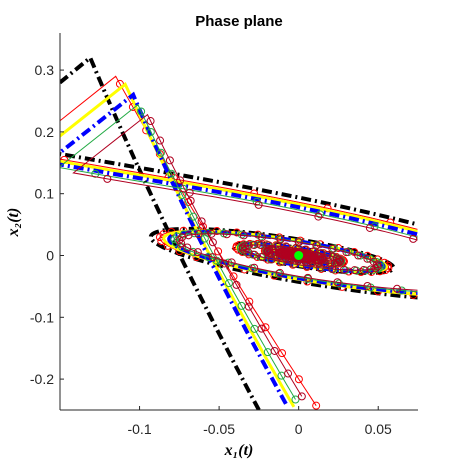 The width and height of the screenshot is (463, 463). I want to click on x-axis-label: x₁(t), so click(239, 450).